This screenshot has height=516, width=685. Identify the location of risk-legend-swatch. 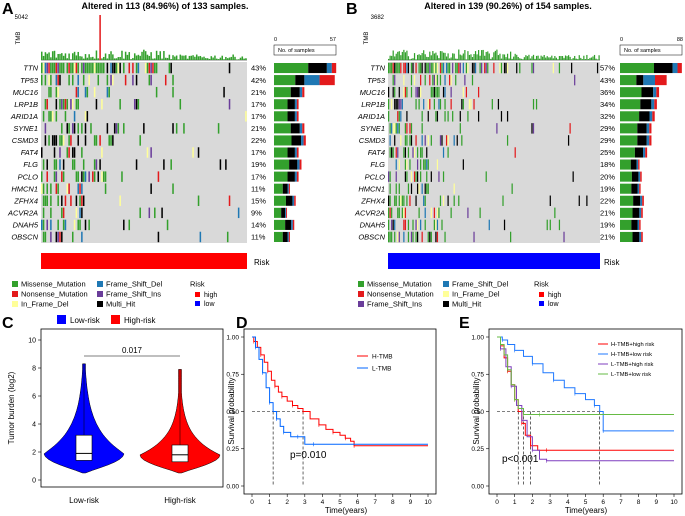
(541, 303).